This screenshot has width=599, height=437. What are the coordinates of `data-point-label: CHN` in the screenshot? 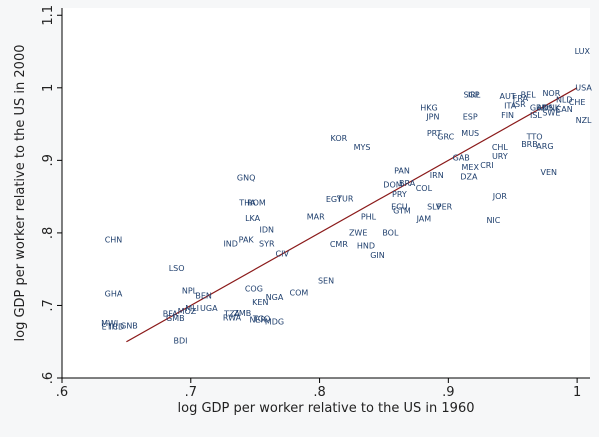 It's located at (114, 240).